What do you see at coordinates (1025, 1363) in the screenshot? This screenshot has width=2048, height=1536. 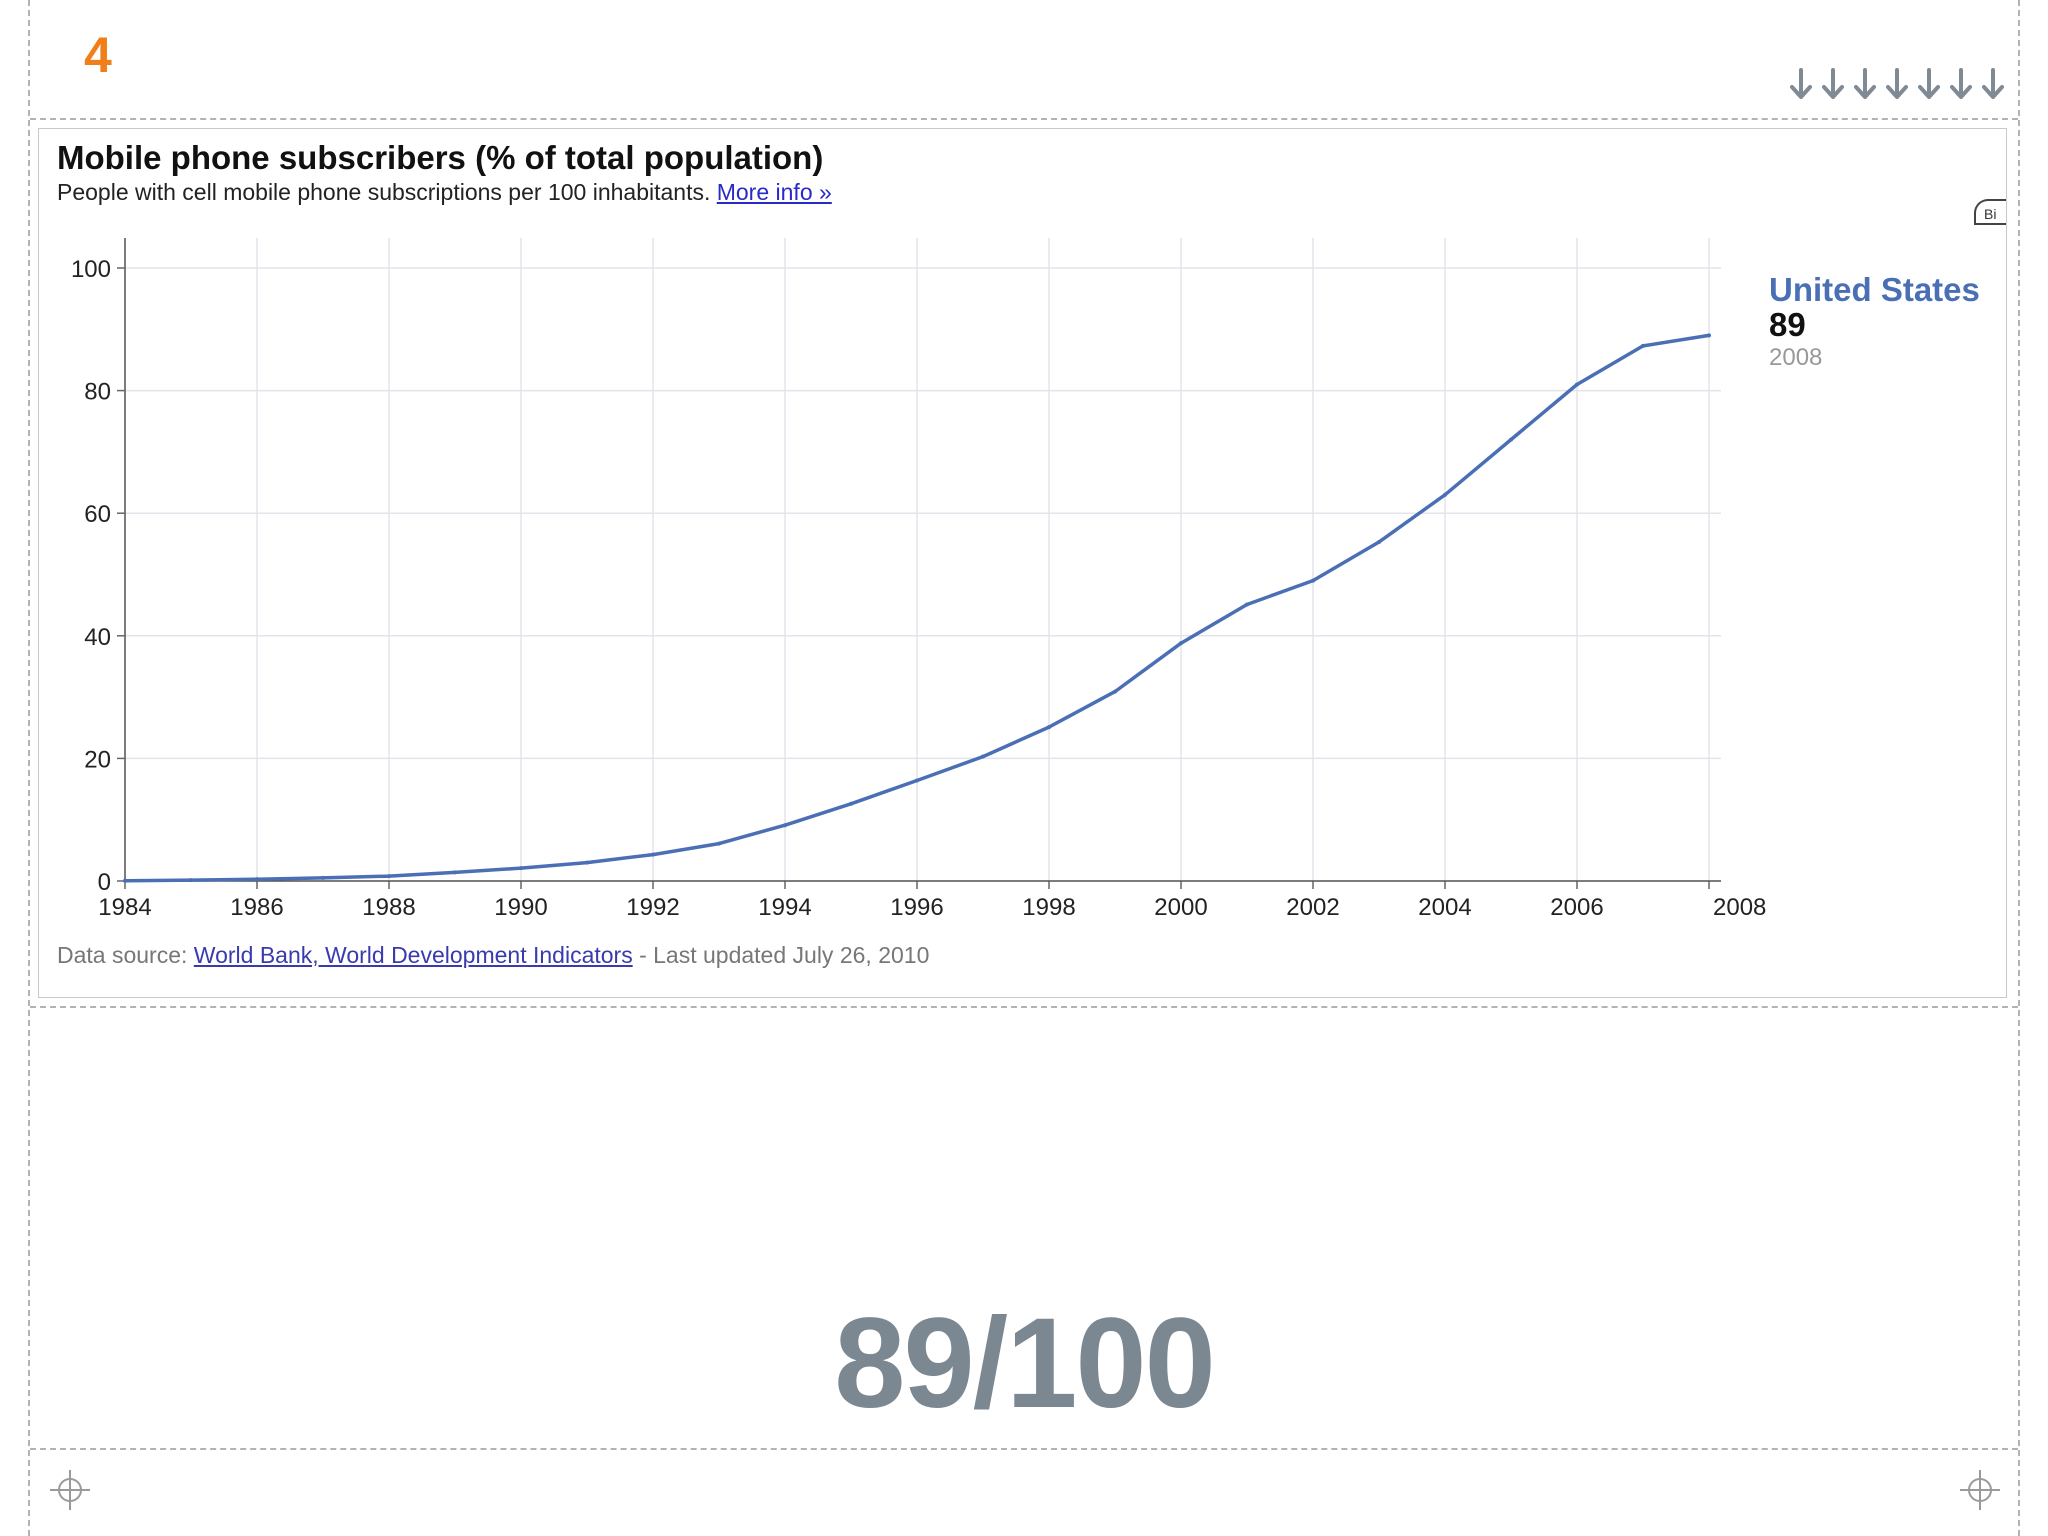 I see `big-fraction: 89/100` at bounding box center [1025, 1363].